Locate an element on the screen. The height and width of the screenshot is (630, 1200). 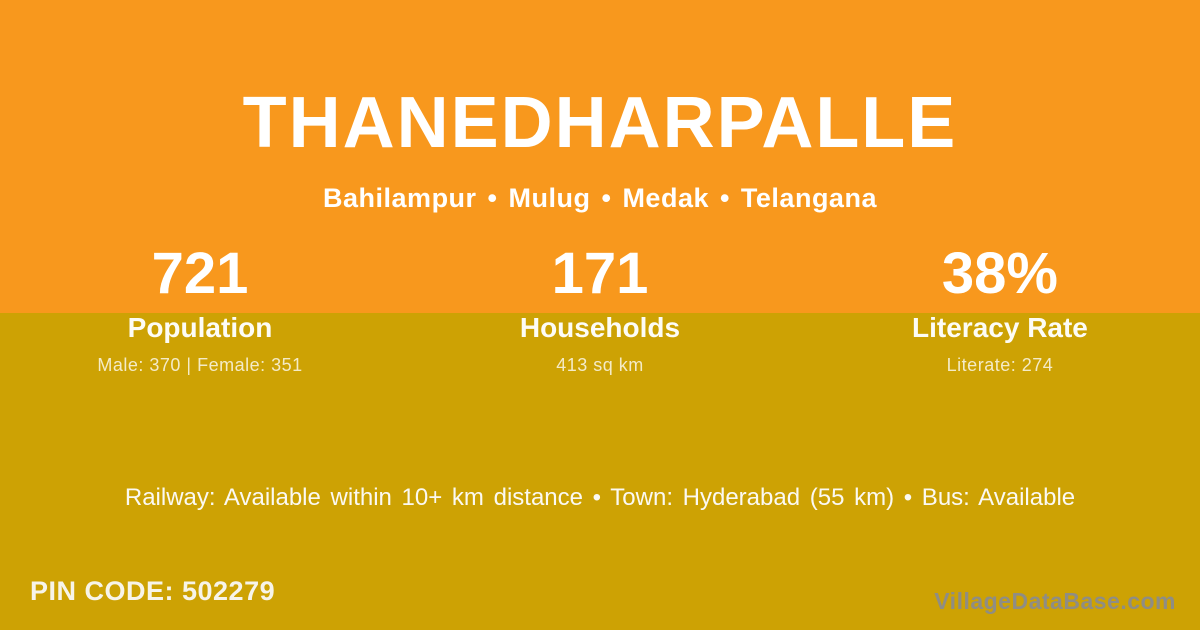
stat-value: 721 is located at coordinates (200, 273).